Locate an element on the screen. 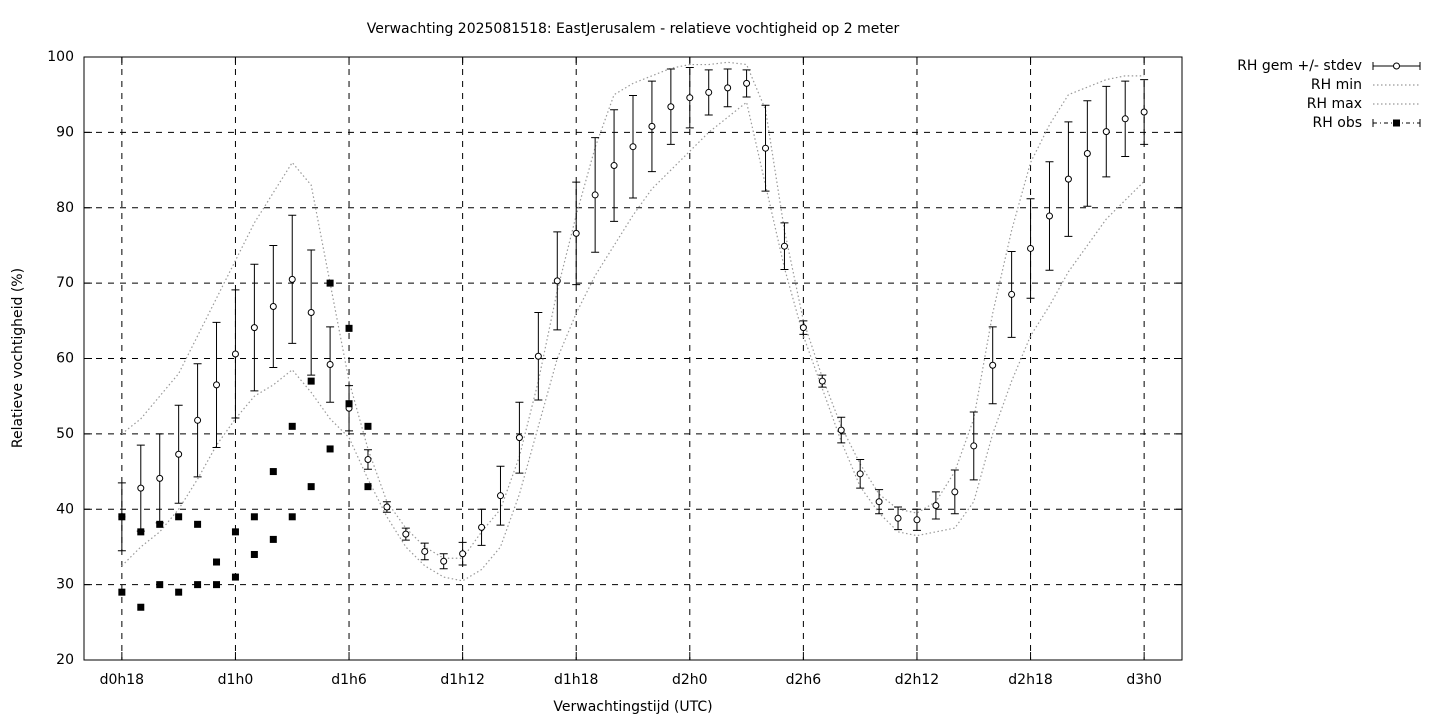 This screenshot has width=1440, height=724. y-tick-label: 90 is located at coordinates (65, 132).